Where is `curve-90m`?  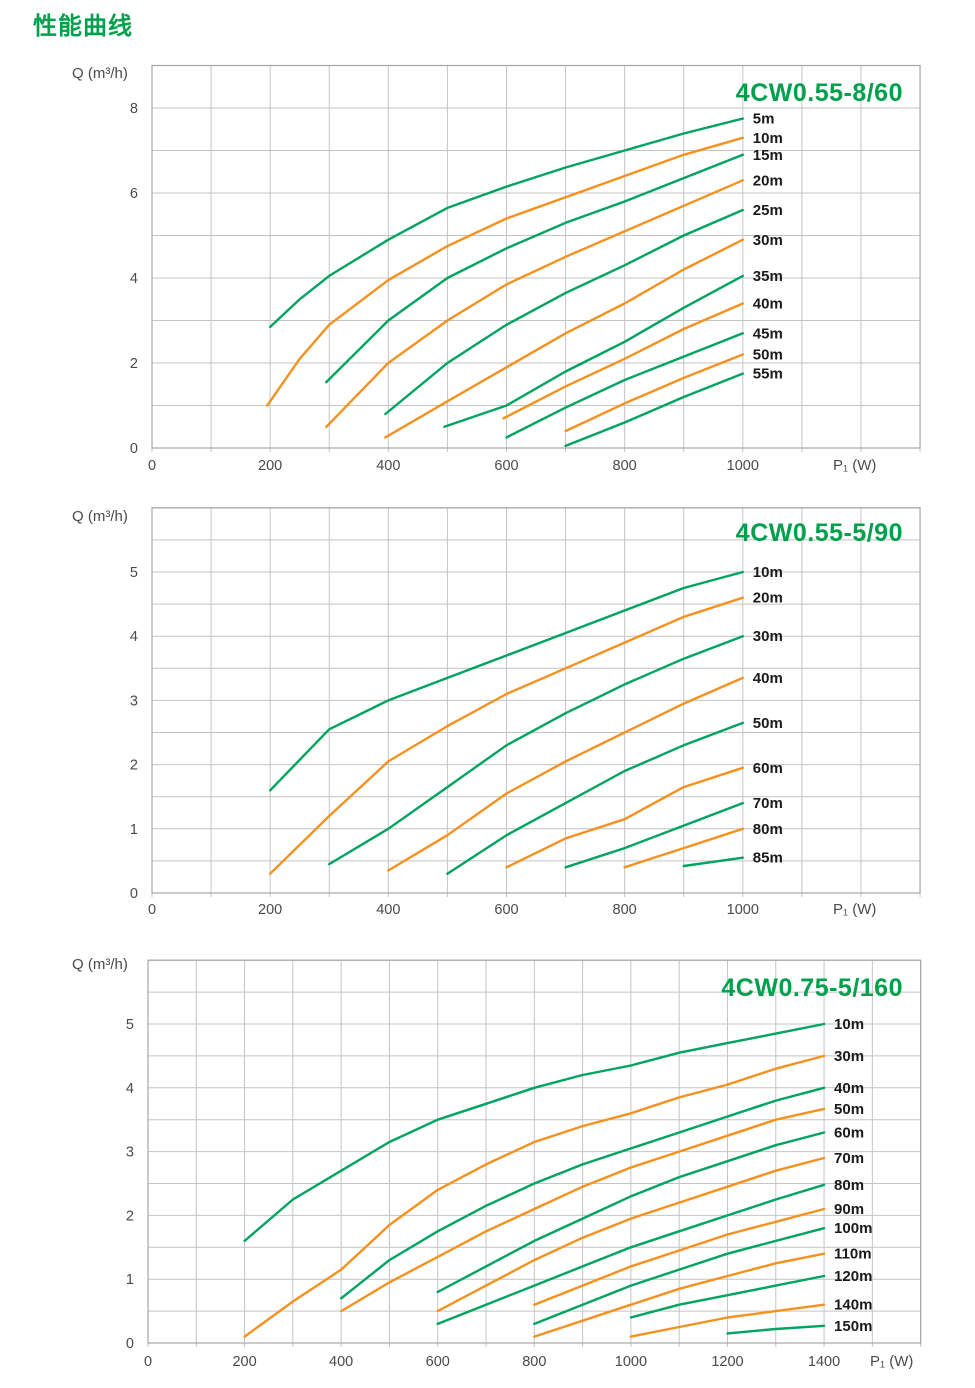
curve-90m is located at coordinates (679, 1256).